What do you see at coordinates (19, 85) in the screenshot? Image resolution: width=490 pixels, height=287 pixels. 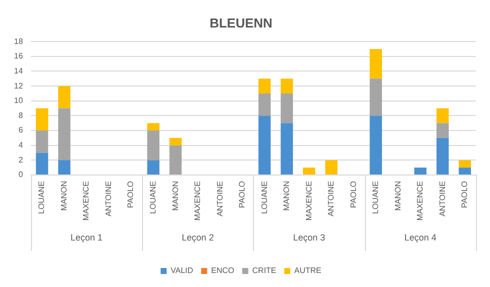 I see `y-tick-label: 12` at bounding box center [19, 85].